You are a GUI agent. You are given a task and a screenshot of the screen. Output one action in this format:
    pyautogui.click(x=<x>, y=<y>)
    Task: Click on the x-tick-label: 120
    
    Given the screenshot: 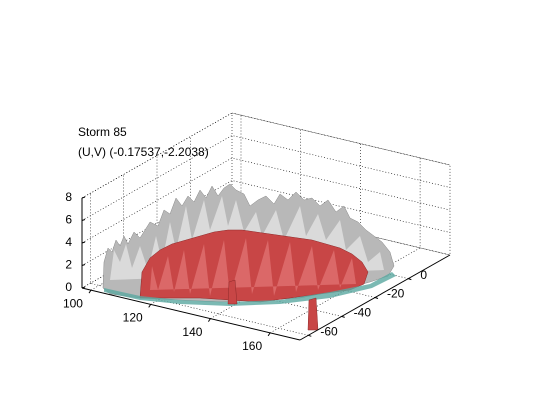 What is the action you would take?
    pyautogui.click(x=133, y=318)
    